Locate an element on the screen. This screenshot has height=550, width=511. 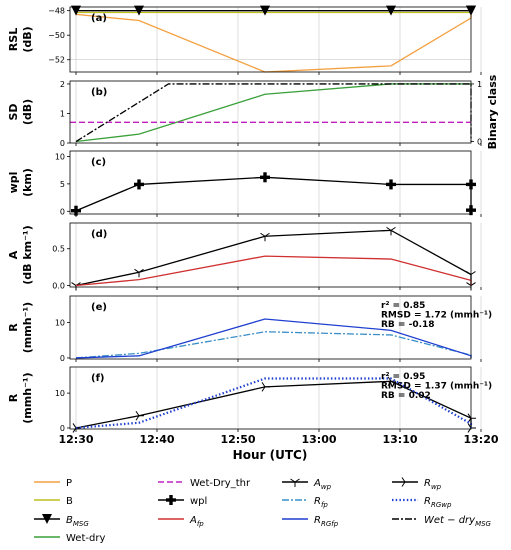
series-line-A_wp is located at coordinates (273, 258).